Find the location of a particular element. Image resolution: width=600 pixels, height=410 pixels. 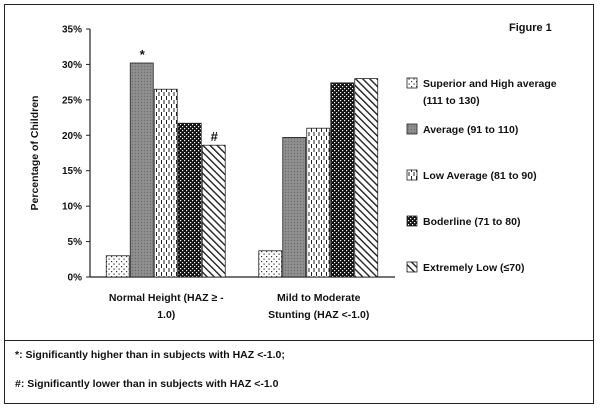

y-tick-label: 15% is located at coordinates (72, 171).